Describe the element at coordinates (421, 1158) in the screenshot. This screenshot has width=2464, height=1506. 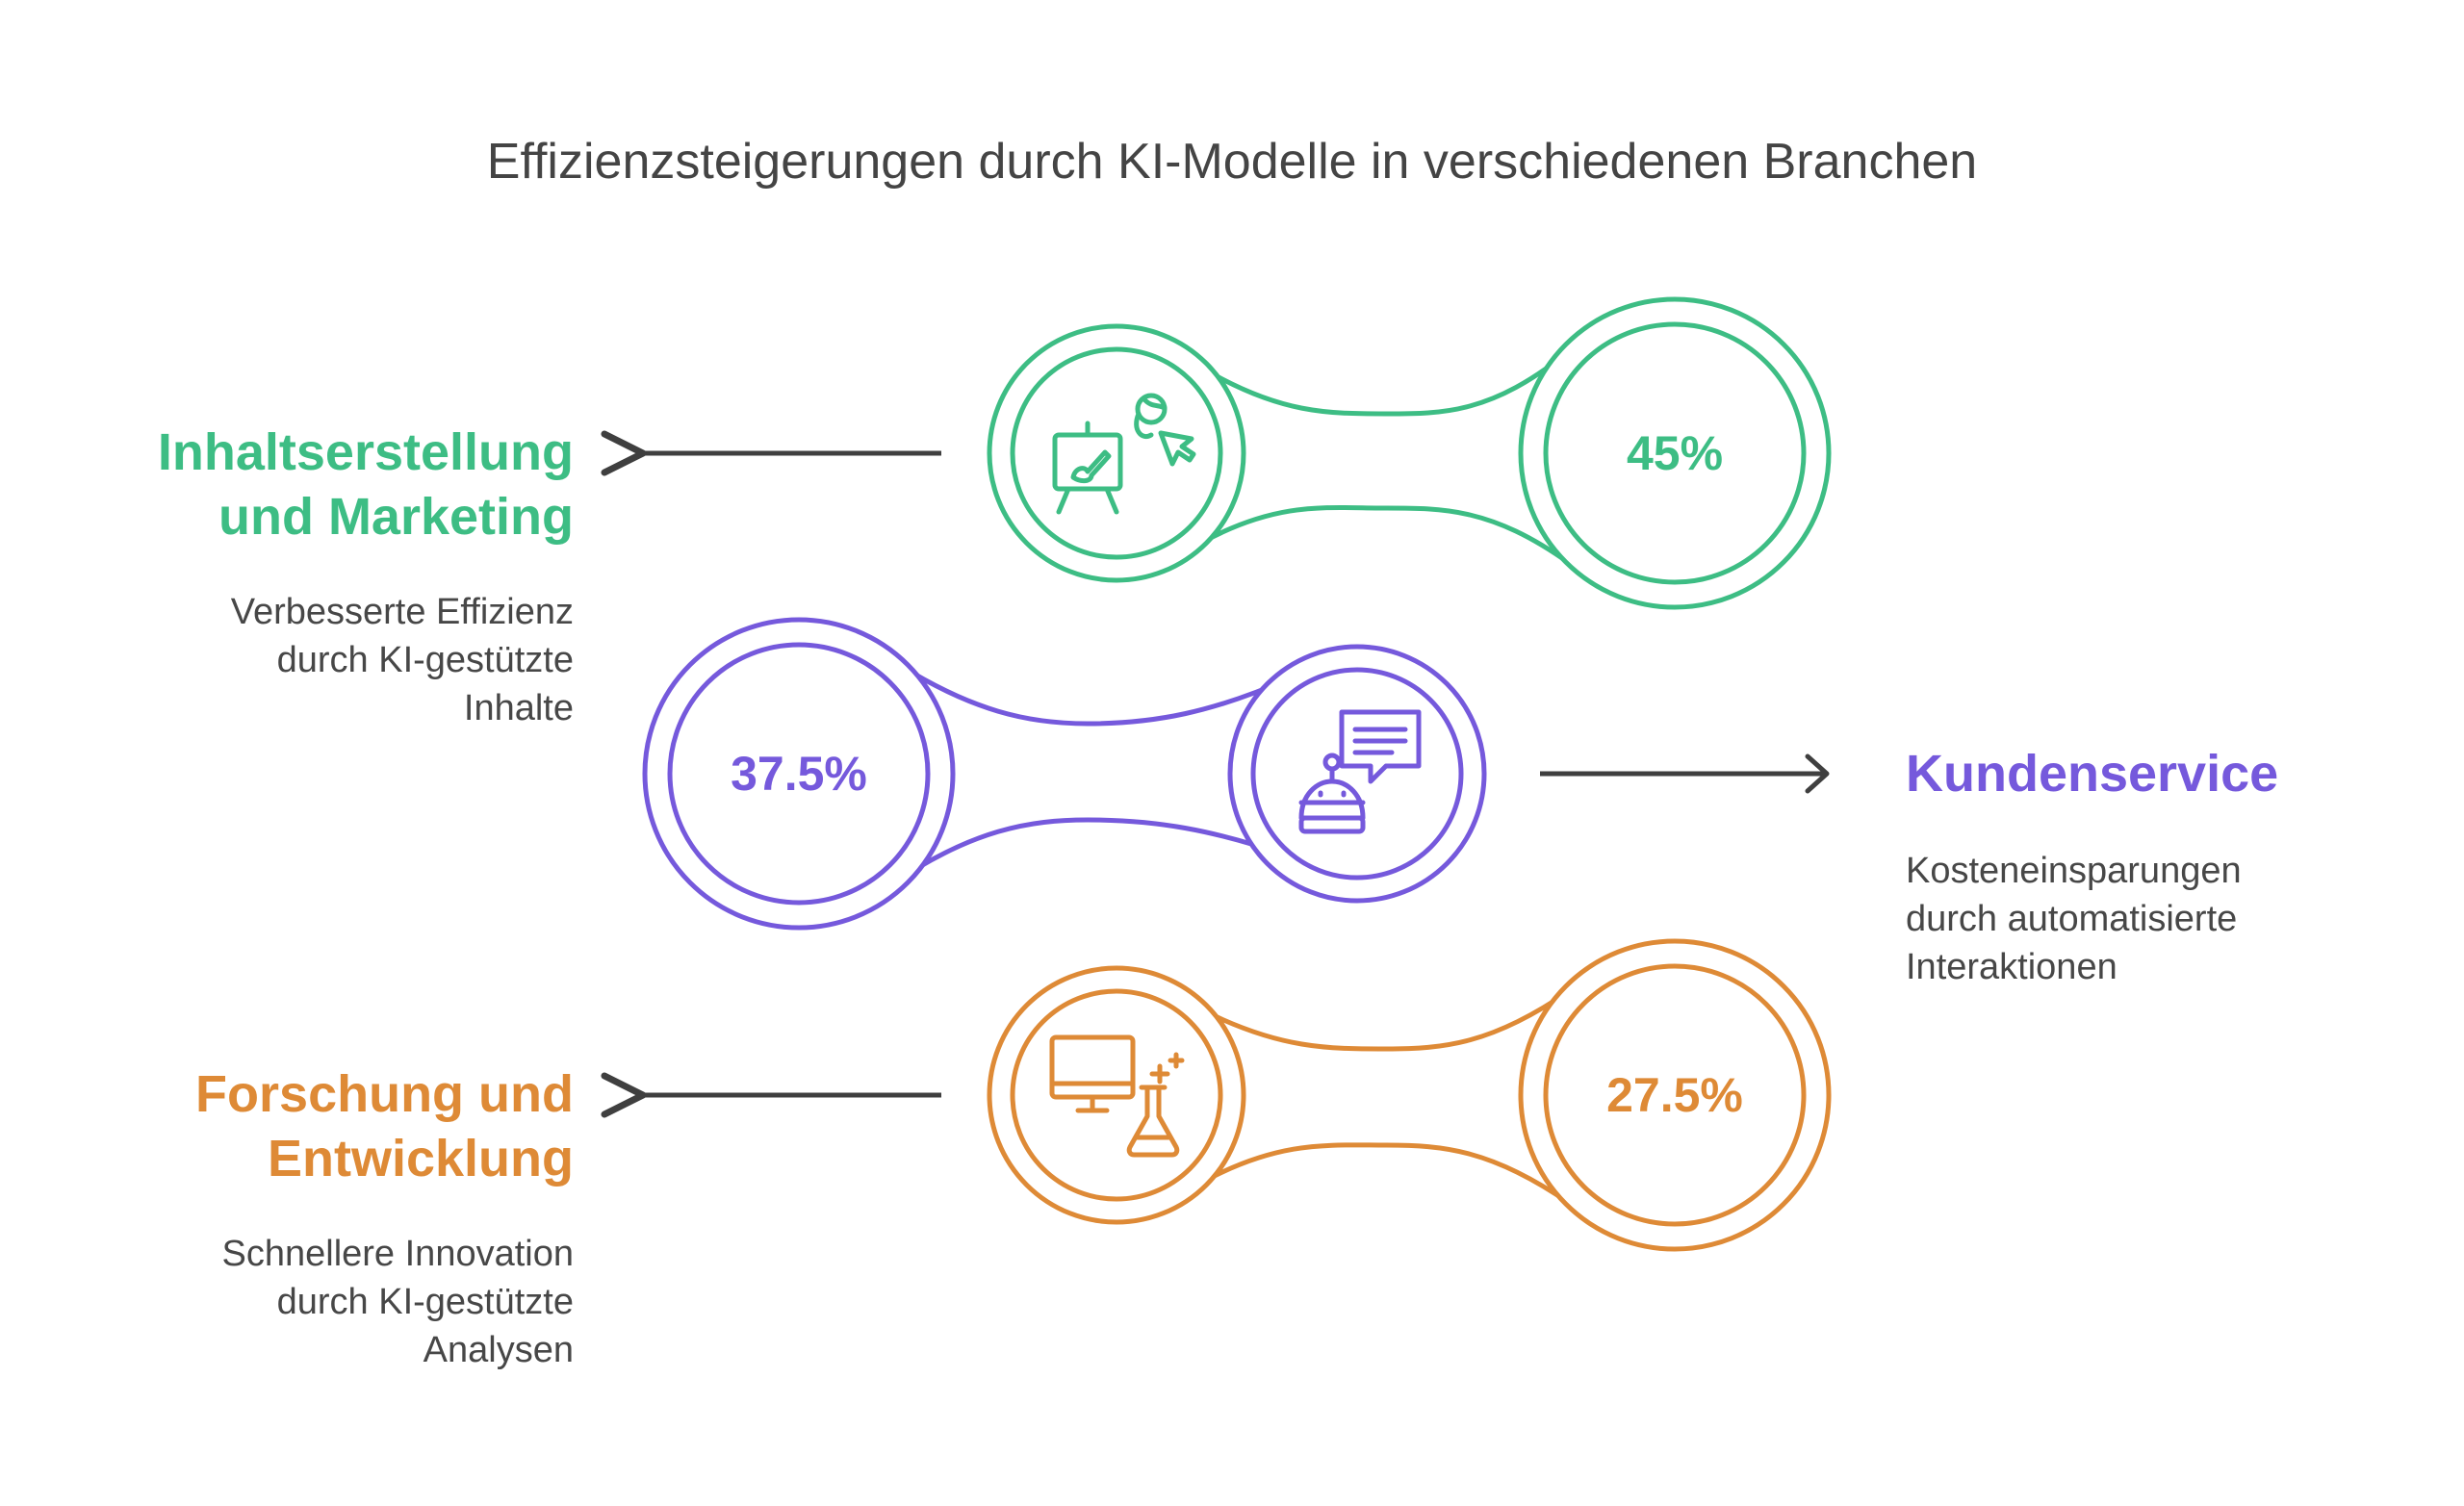
I see `item-heading: Entwicklung` at that location.